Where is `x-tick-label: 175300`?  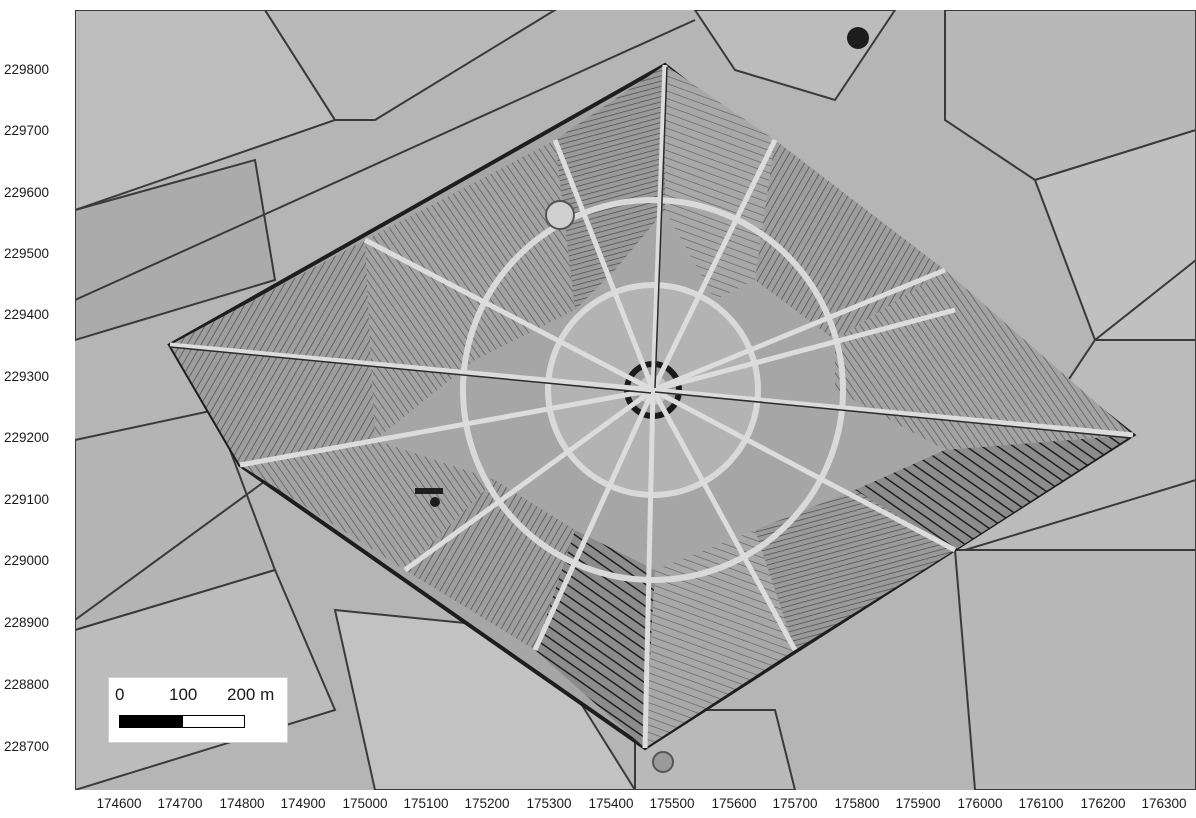
x-tick-label: 175300 is located at coordinates (549, 803).